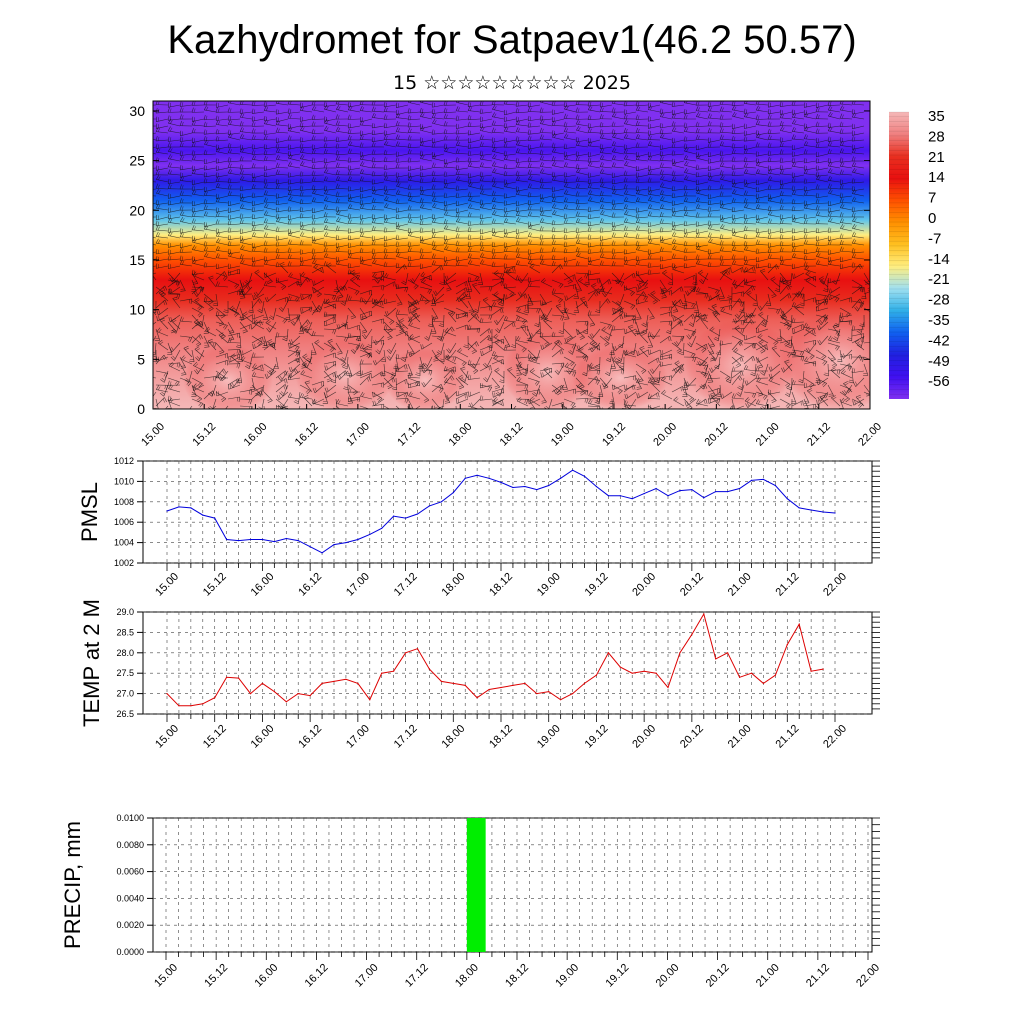  Describe the element at coordinates (137, 210) in the screenshot. I see `y-tick-label: 20` at that location.